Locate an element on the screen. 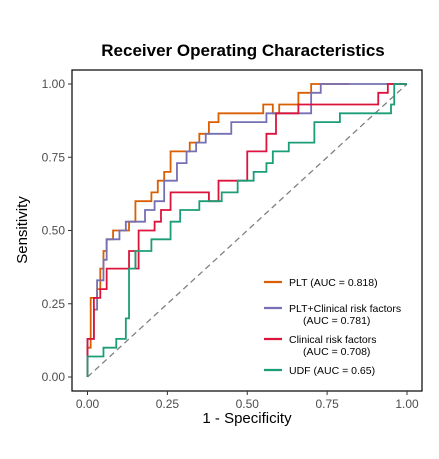  legend-label-series-1: PLT (AUC = 0.818) is located at coordinates (333, 283).